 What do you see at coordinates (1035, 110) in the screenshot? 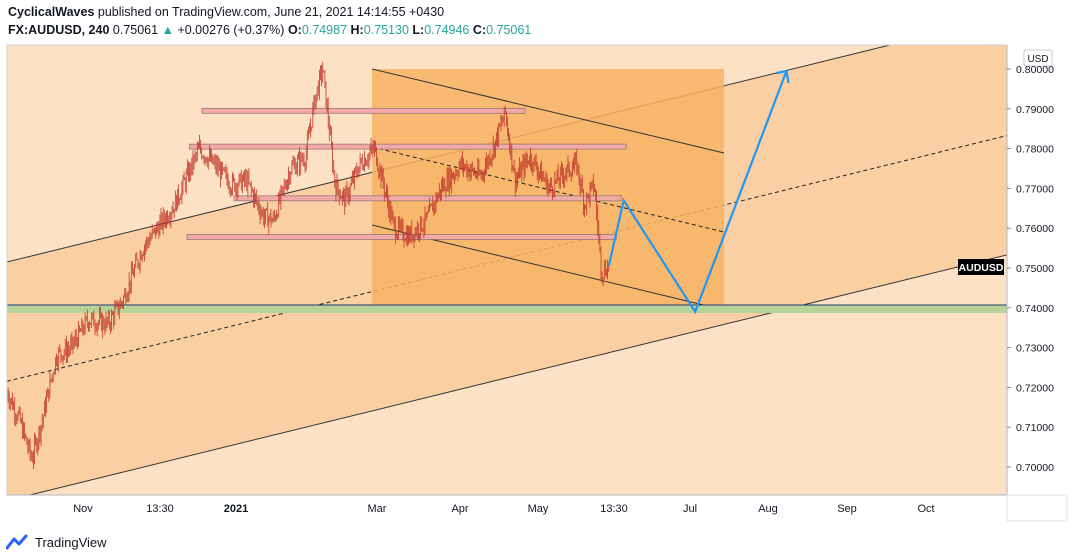
I see `y-tick-label-1: 0.79000` at bounding box center [1035, 110].